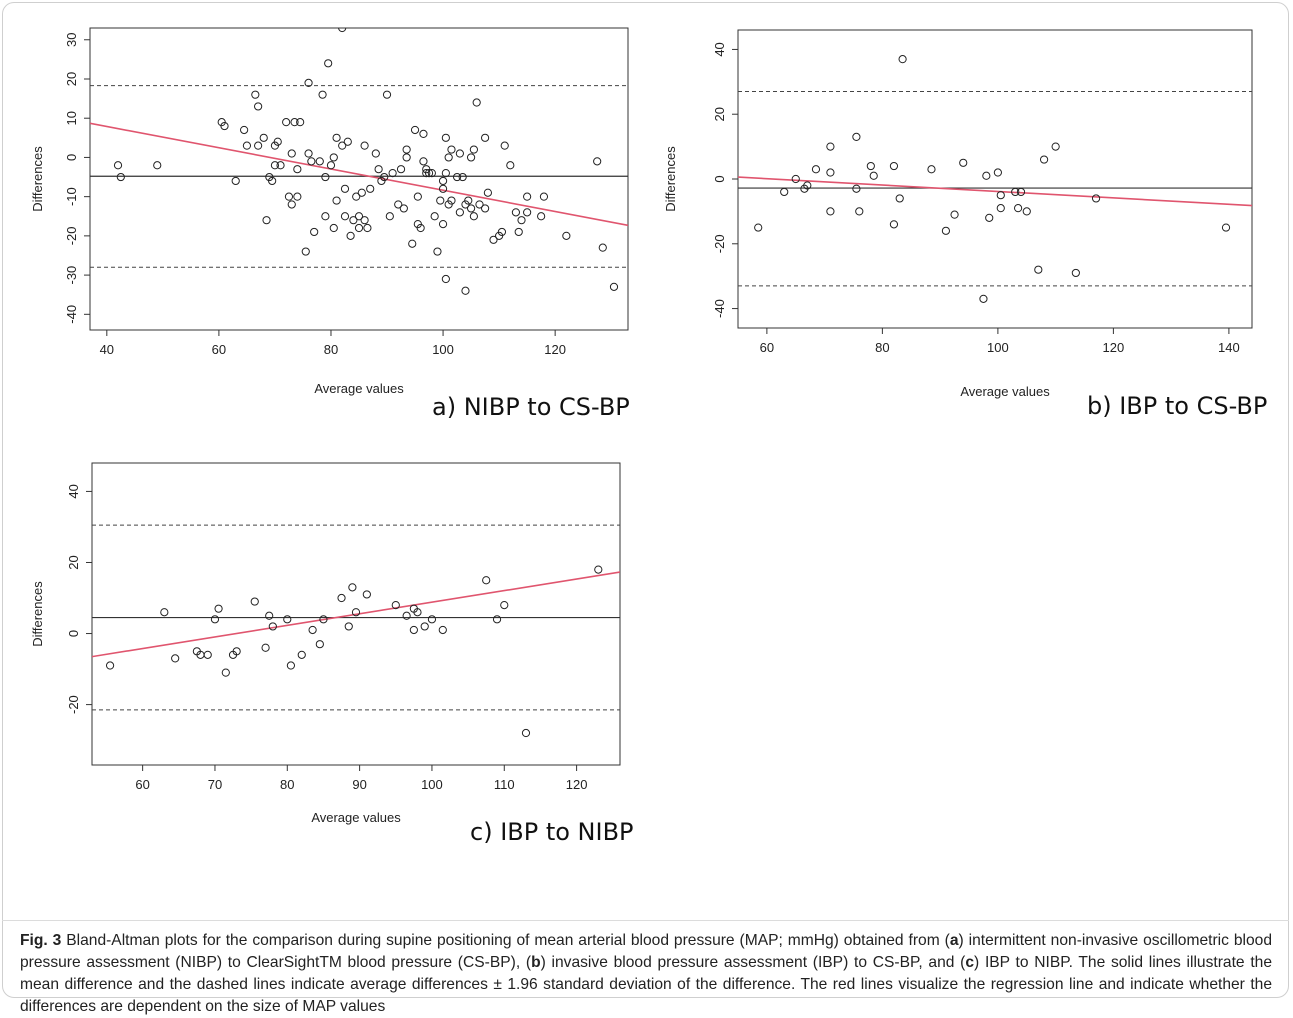  I want to click on x-tick-label: 90, so click(359, 784).